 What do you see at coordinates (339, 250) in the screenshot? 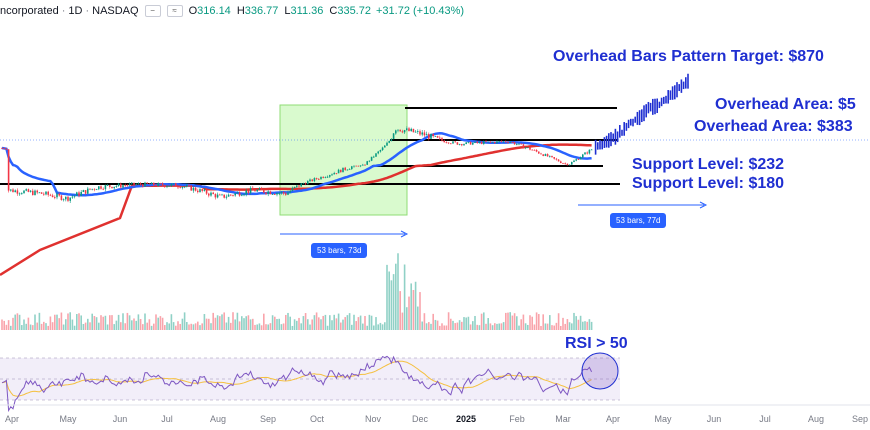
I see `bars-count-badge-1: 53 bars, 73d` at bounding box center [339, 250].